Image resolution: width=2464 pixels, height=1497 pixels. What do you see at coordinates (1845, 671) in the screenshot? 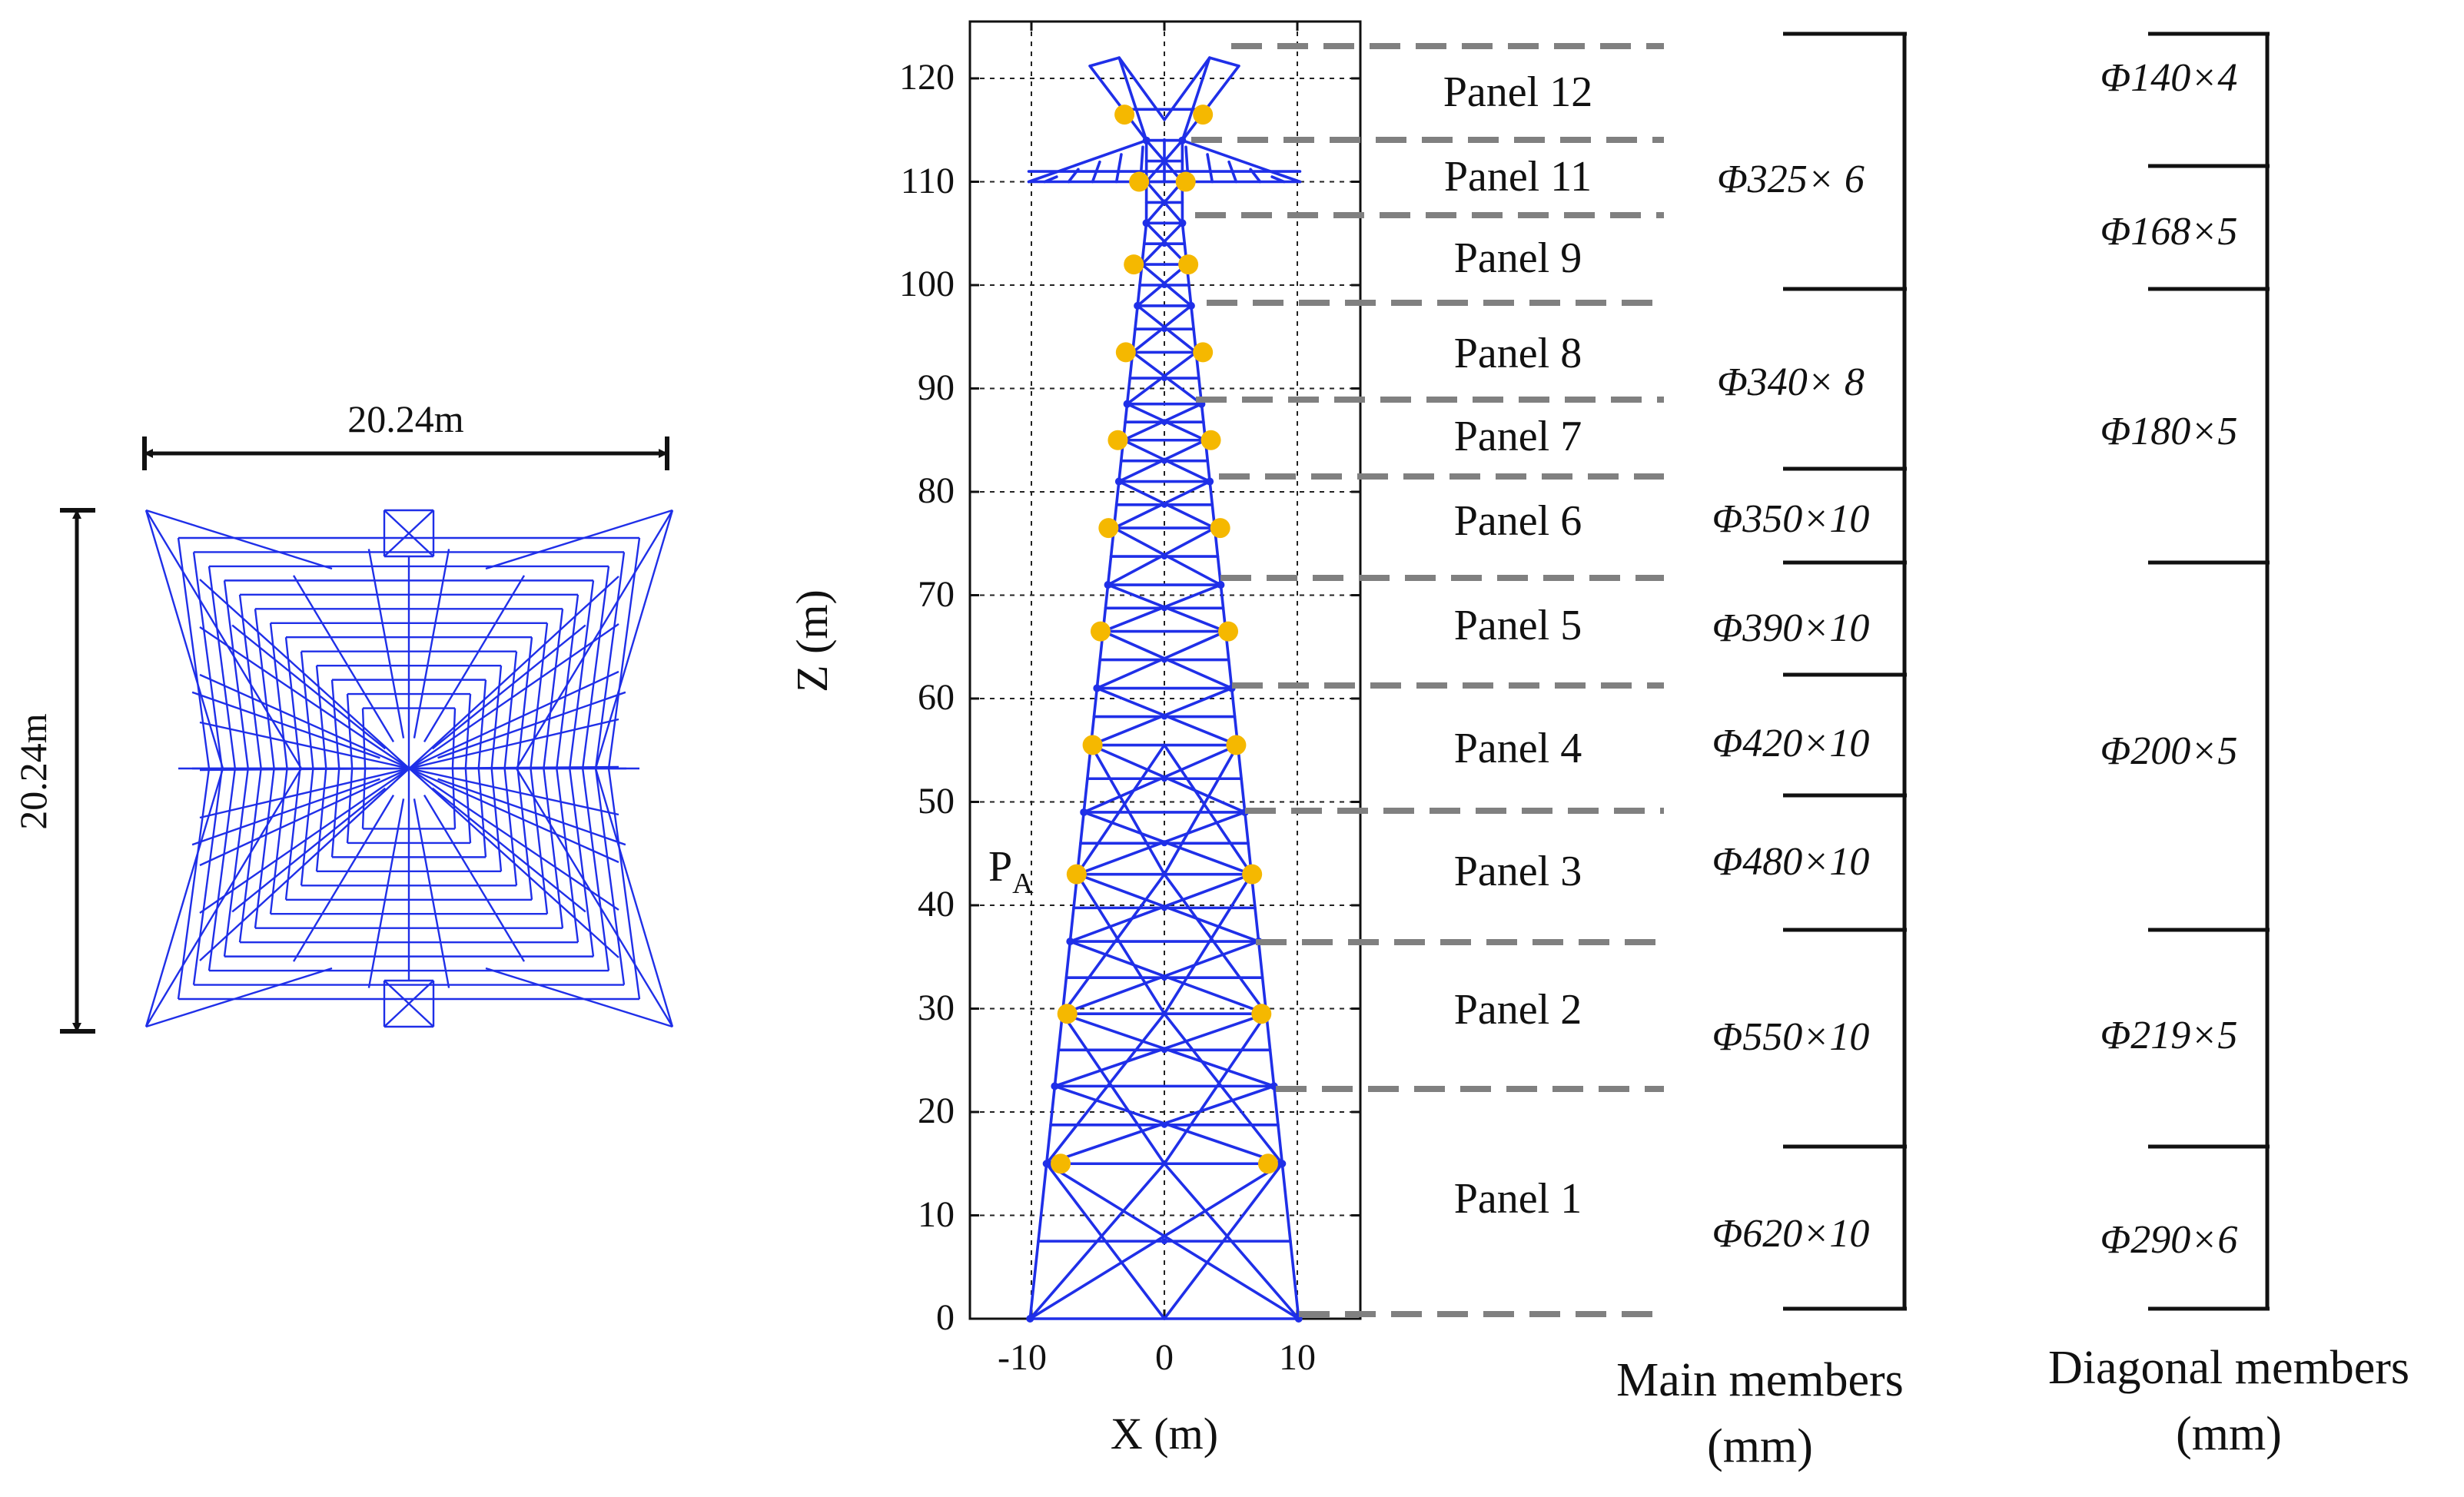
I see `main-members-bracket` at bounding box center [1845, 671].